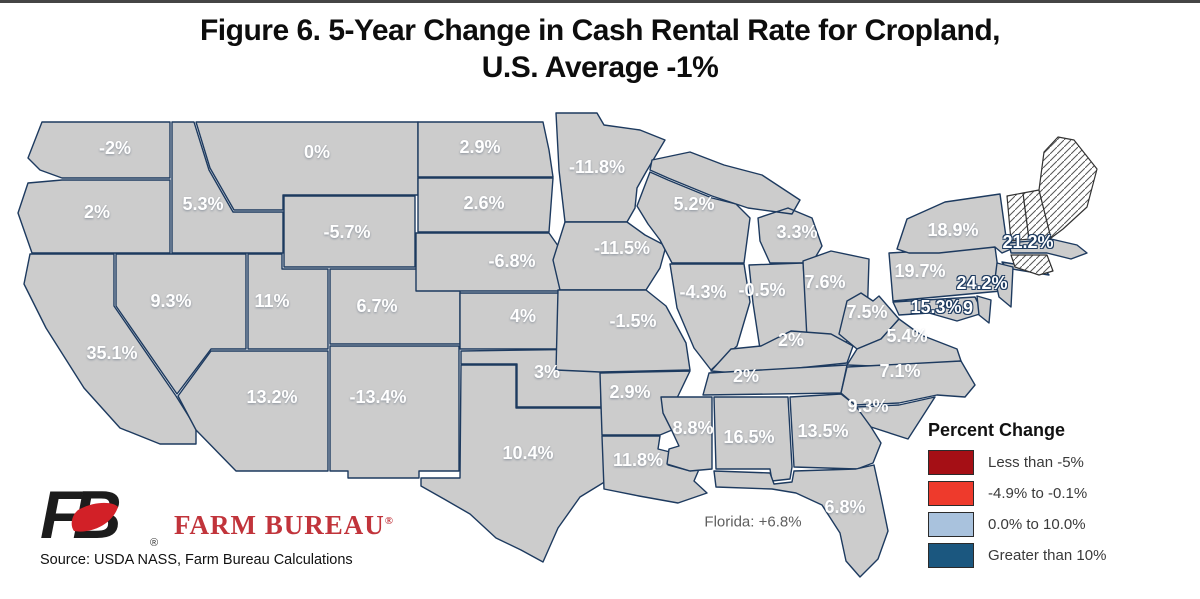  I want to click on state-label-utah: 11%, so click(272, 301).